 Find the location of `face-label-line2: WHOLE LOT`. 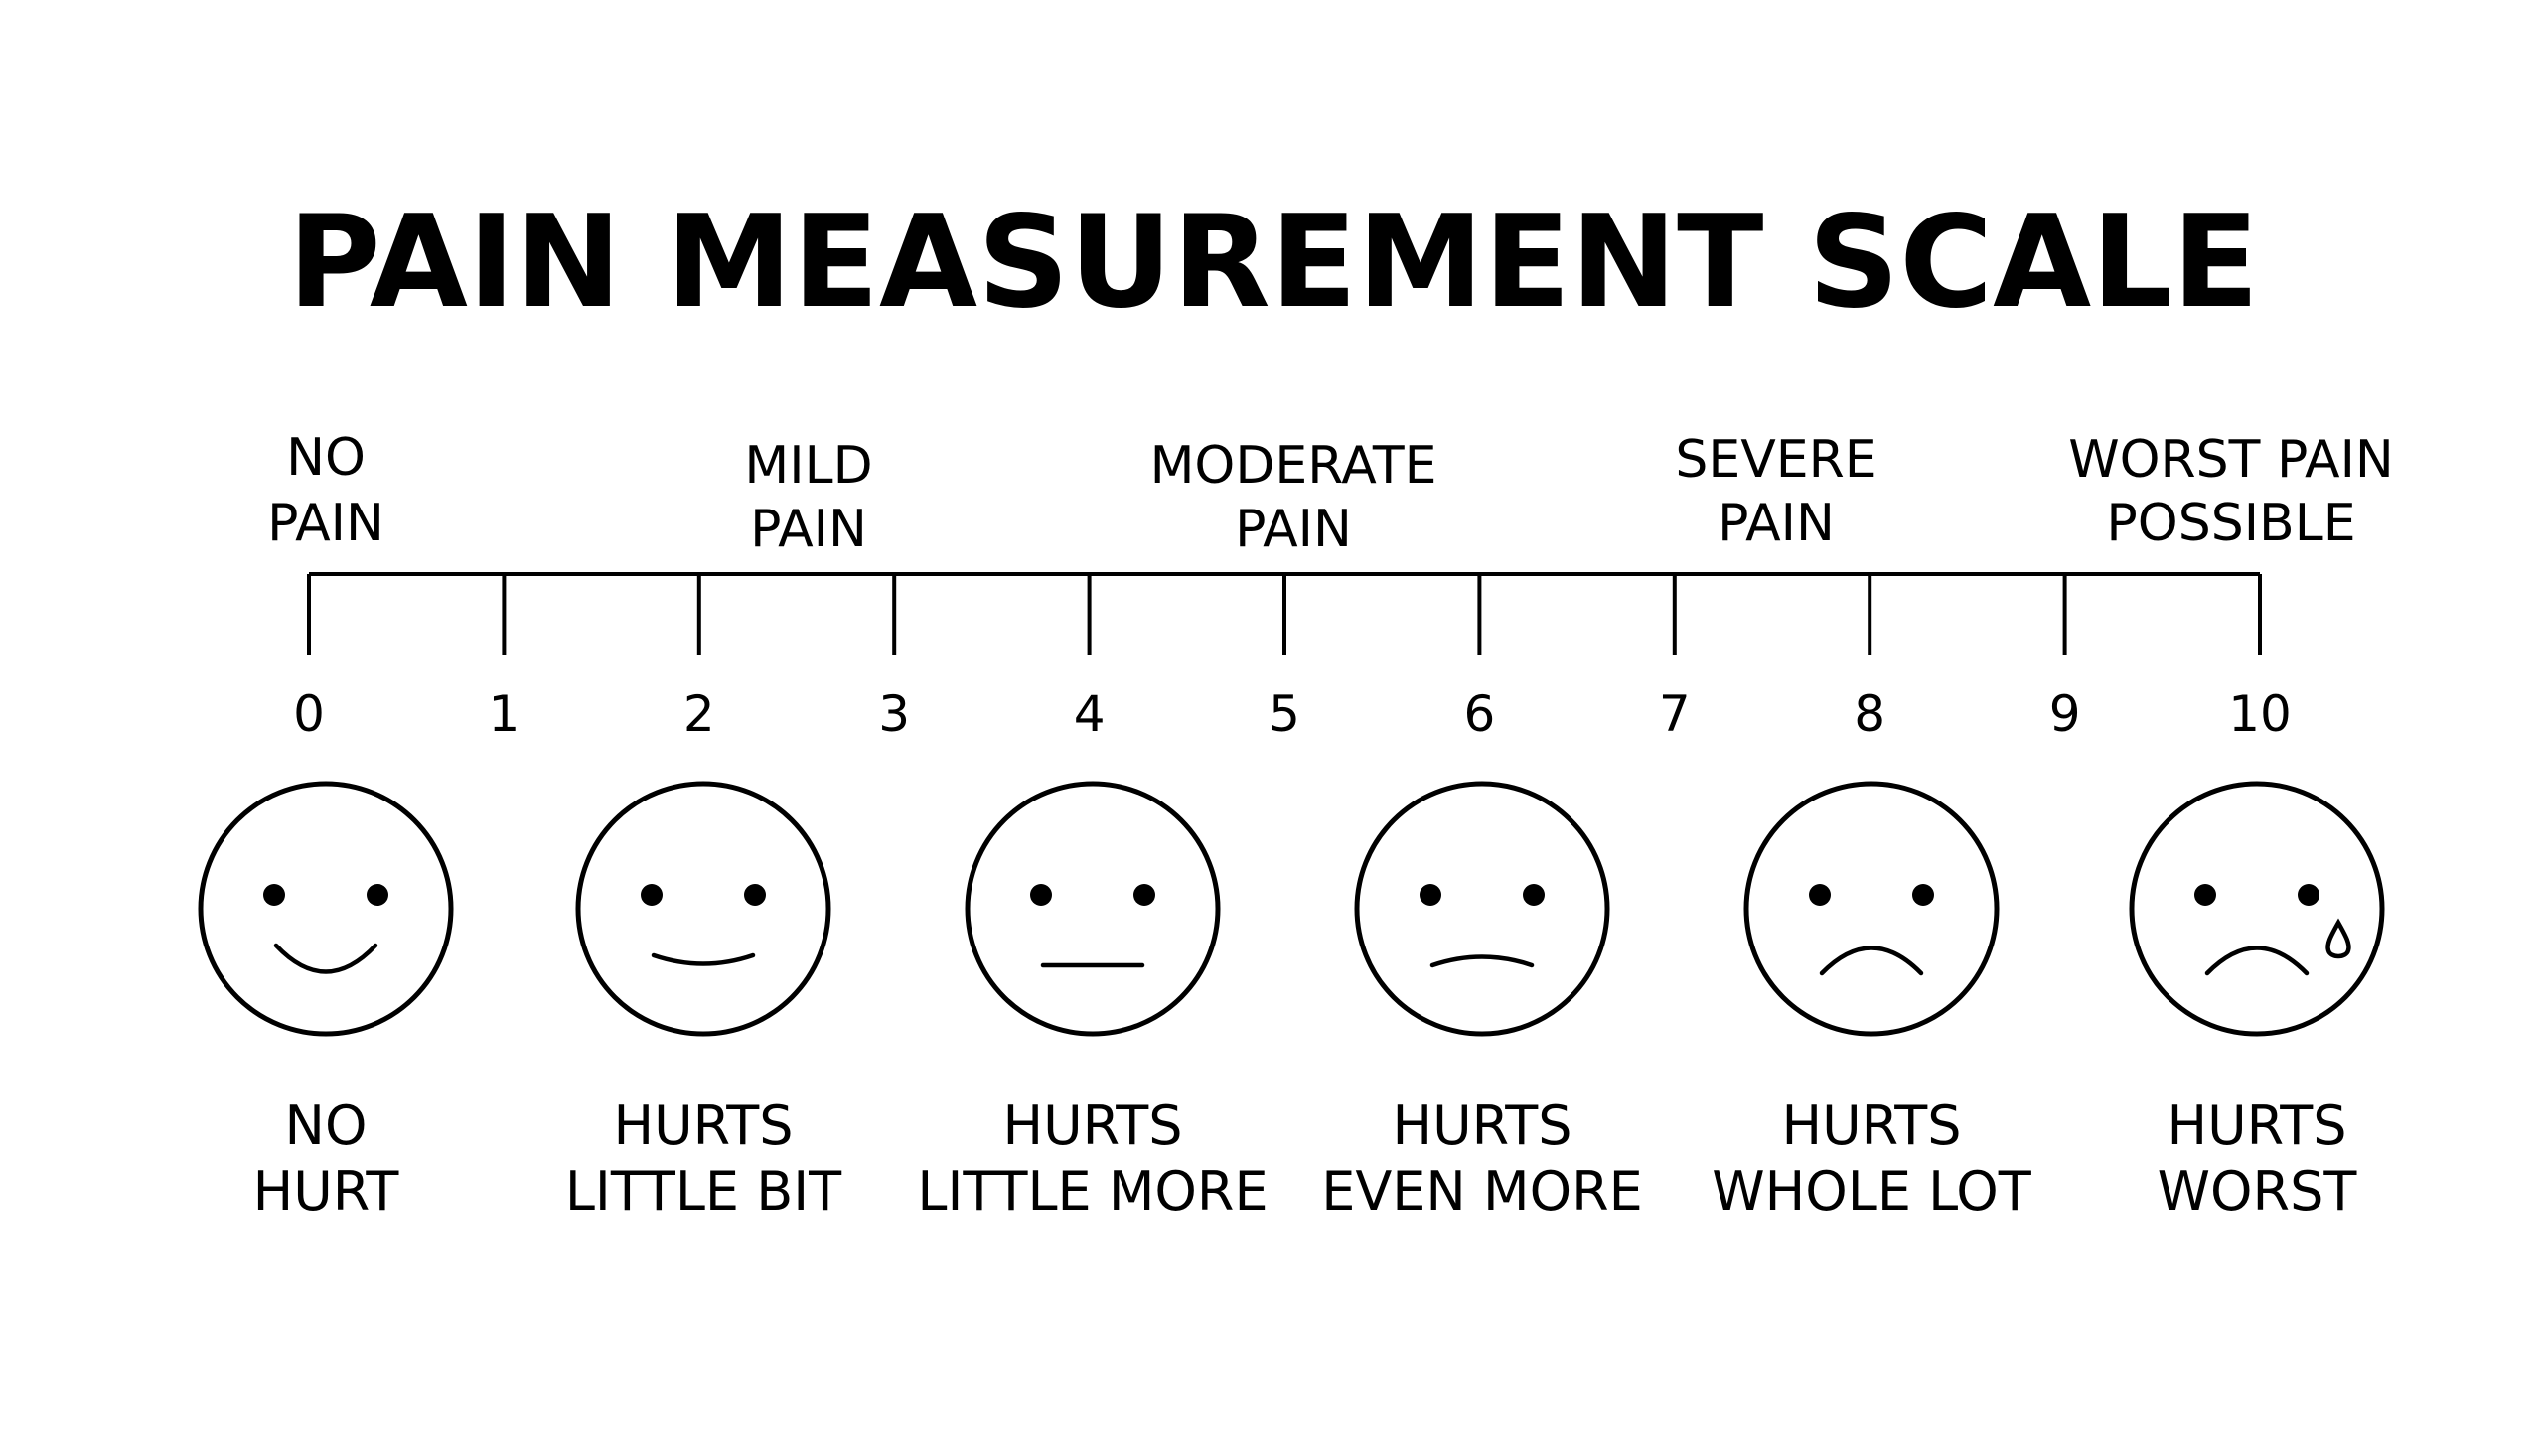

face-label-line2: WHOLE LOT is located at coordinates (1872, 1191).